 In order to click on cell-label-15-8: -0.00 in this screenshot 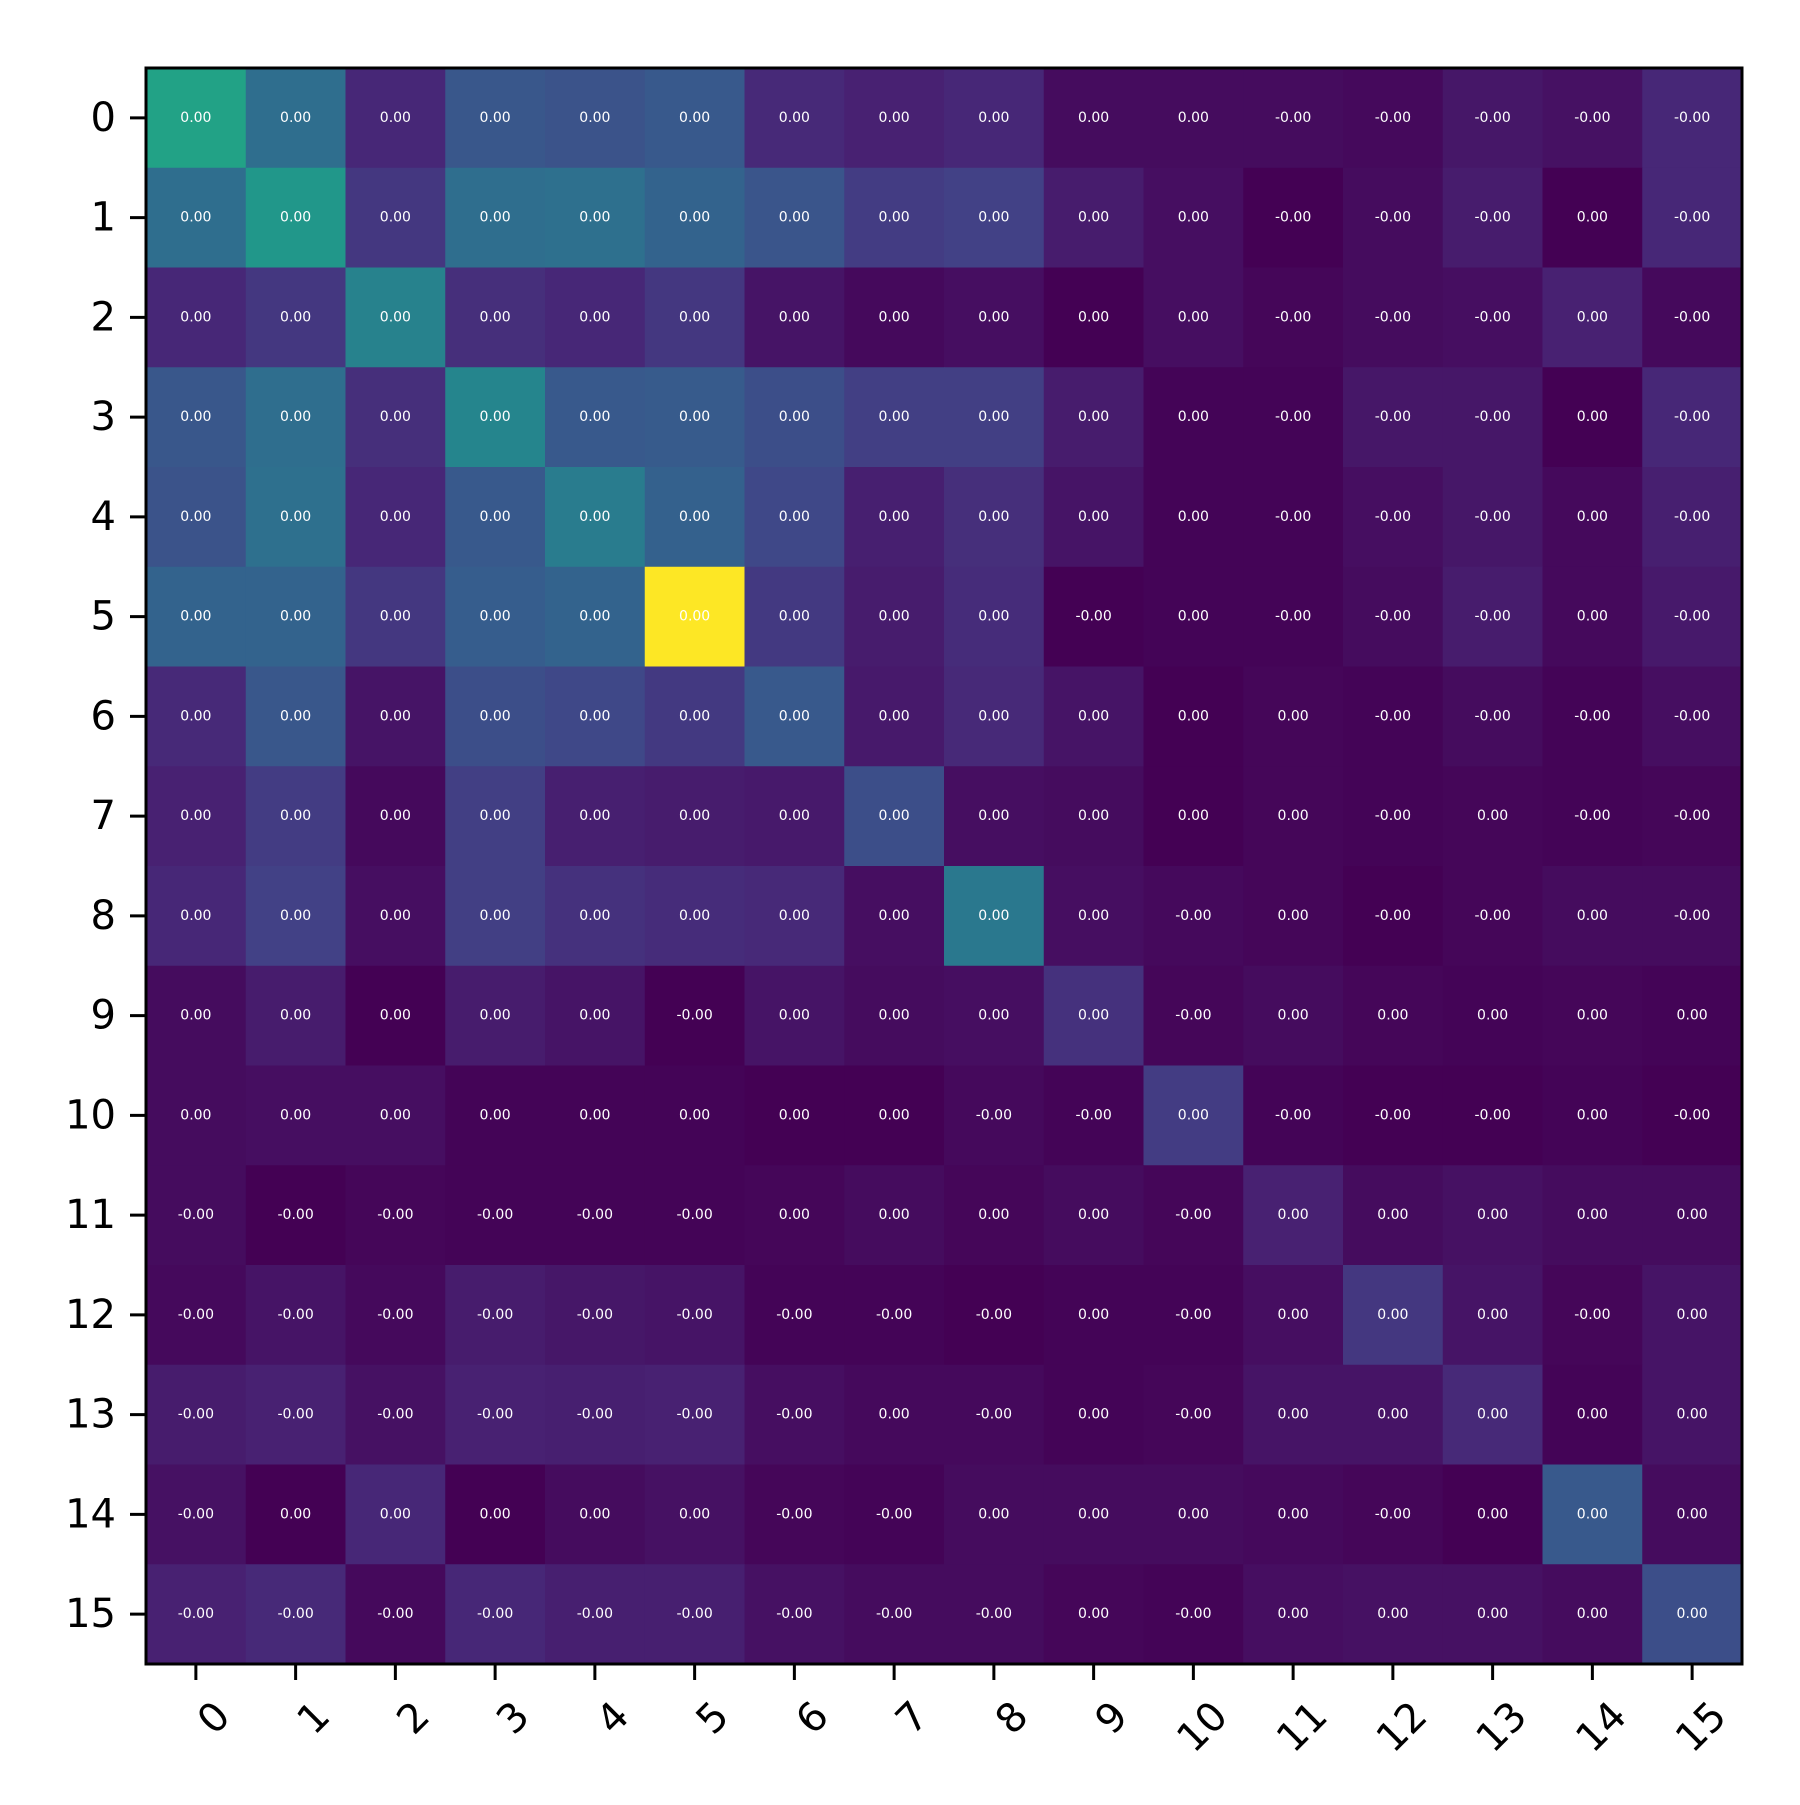, I will do `click(994, 1614)`.